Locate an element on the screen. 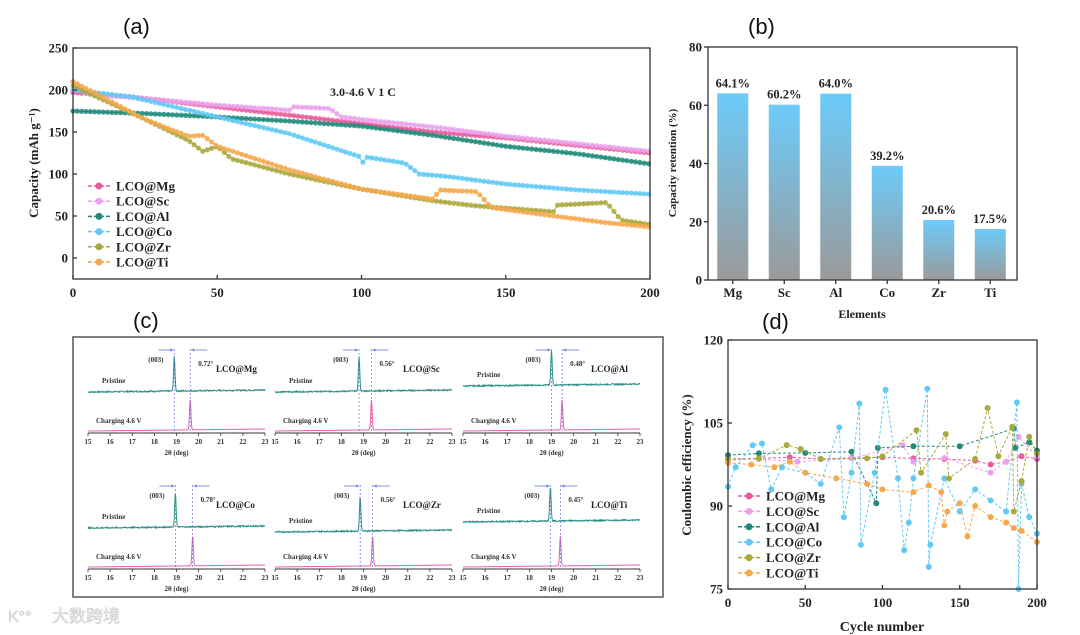 This screenshot has width=1080, height=635. y-tick-label: 200 is located at coordinates (59, 90).